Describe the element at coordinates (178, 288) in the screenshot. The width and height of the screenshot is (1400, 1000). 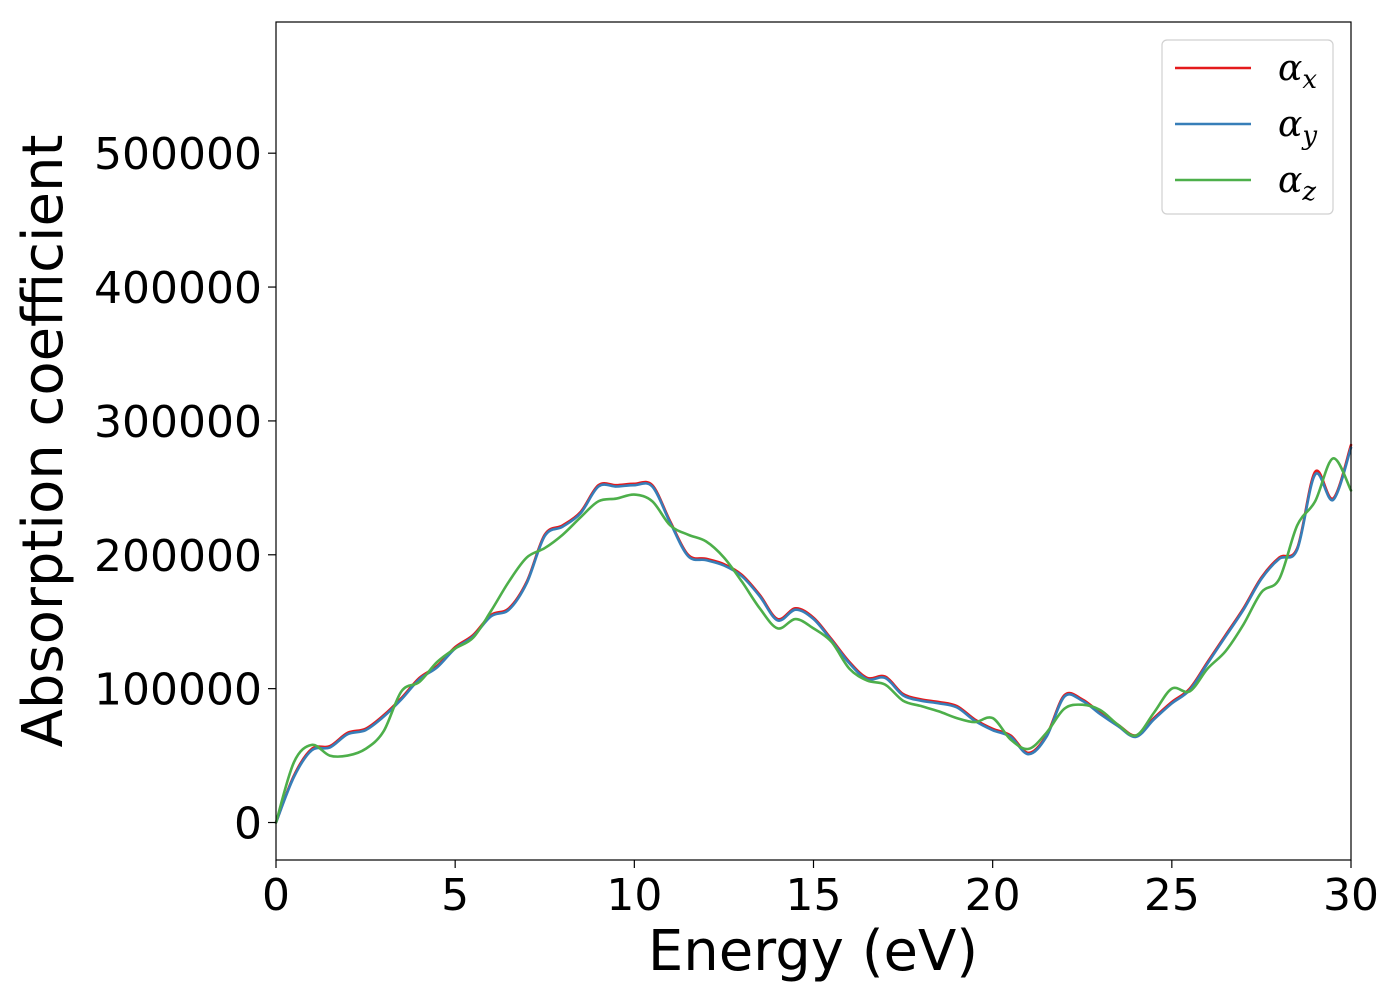
I see `y-tick-label: 400000` at that location.